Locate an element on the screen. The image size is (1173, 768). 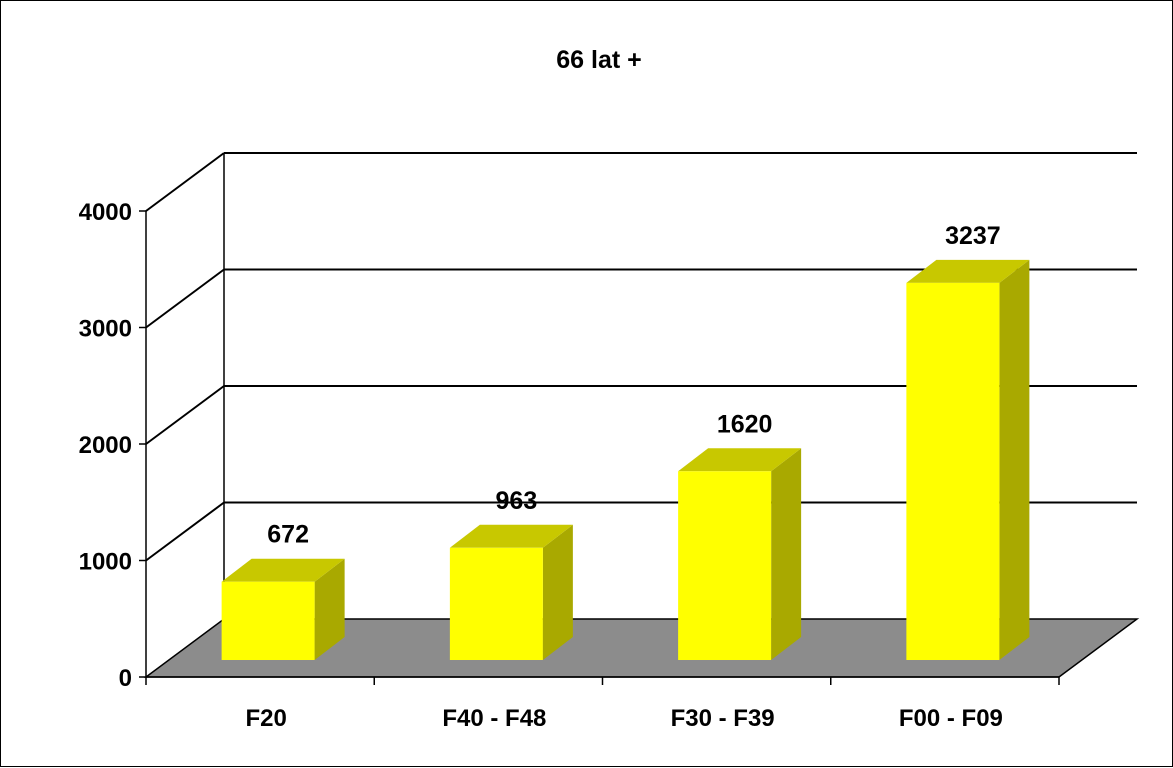
y-tick-label: 2000 is located at coordinates (105, 445).